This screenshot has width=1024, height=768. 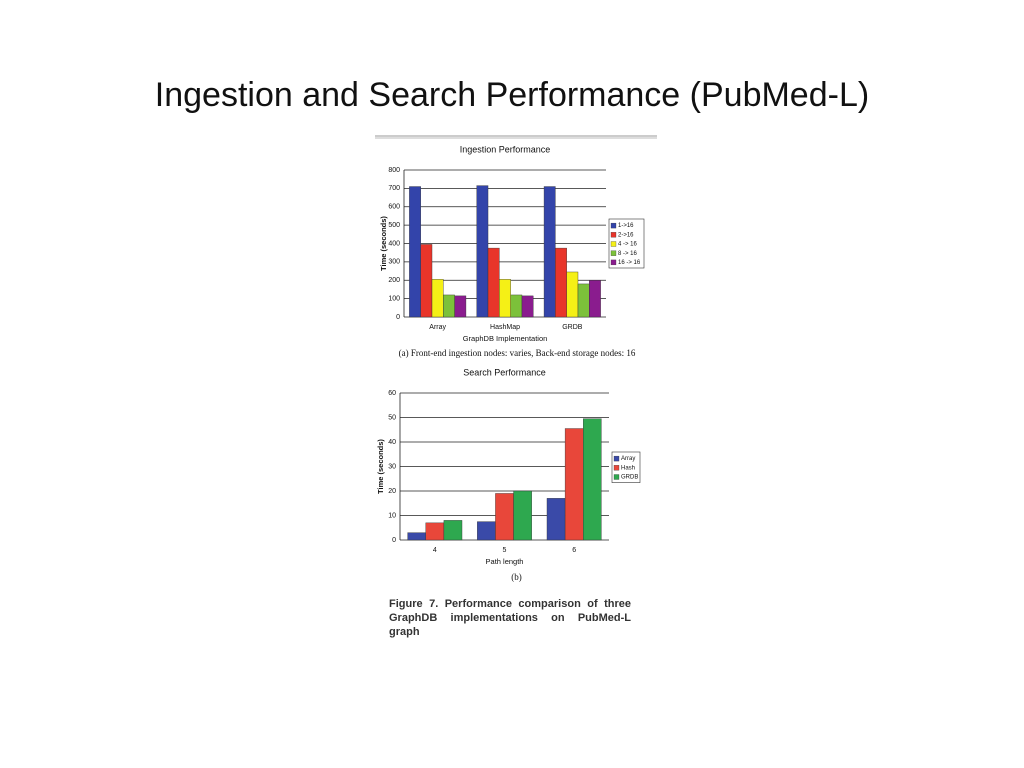 What do you see at coordinates (437, 327) in the screenshot?
I see `x-tick-label: Array` at bounding box center [437, 327].